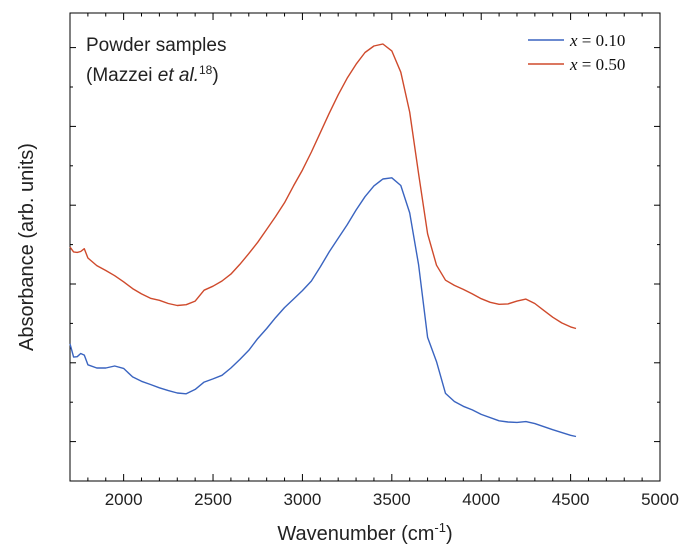 This screenshot has height=547, width=683. I want to click on annotation-citation-ref: 18, so click(206, 70).